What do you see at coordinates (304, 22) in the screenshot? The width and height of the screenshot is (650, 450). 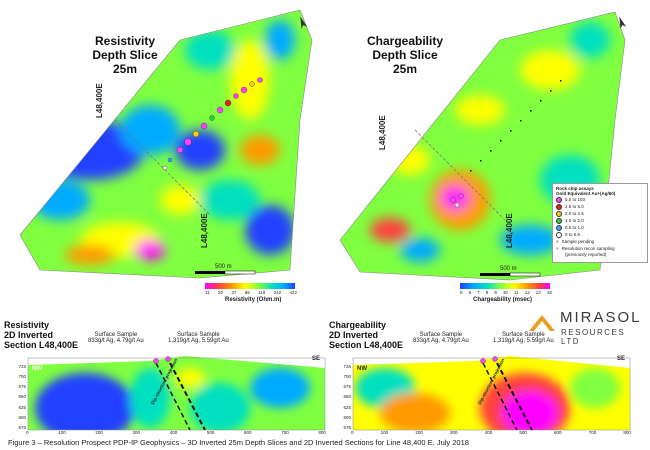 I see `north-arrow-icon` at bounding box center [304, 22].